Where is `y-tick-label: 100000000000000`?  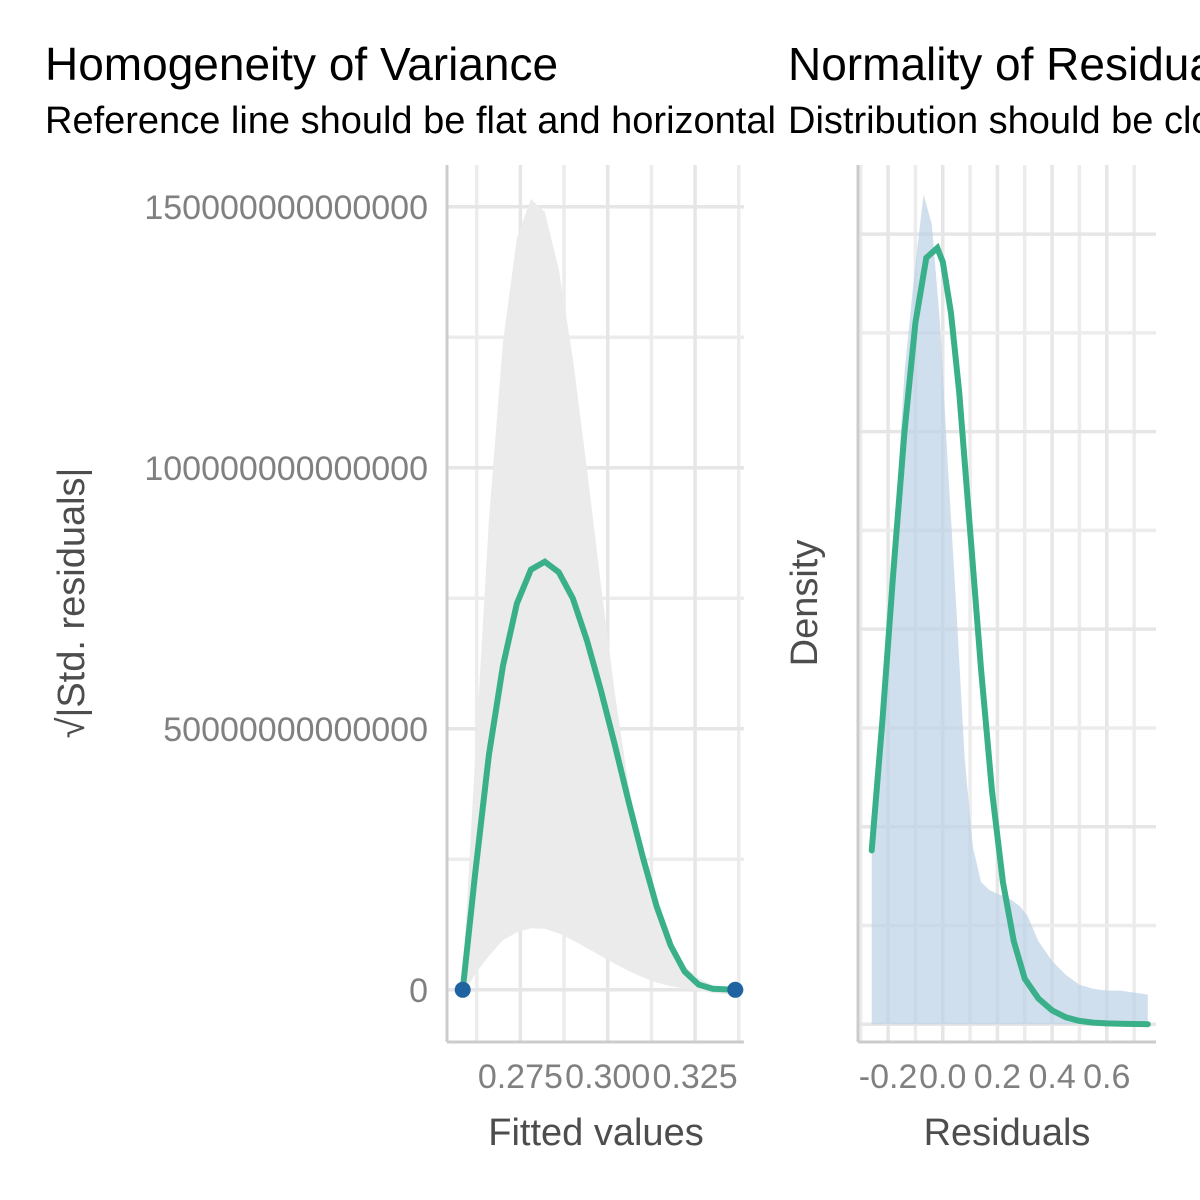
y-tick-label: 100000000000000 is located at coordinates (286, 469).